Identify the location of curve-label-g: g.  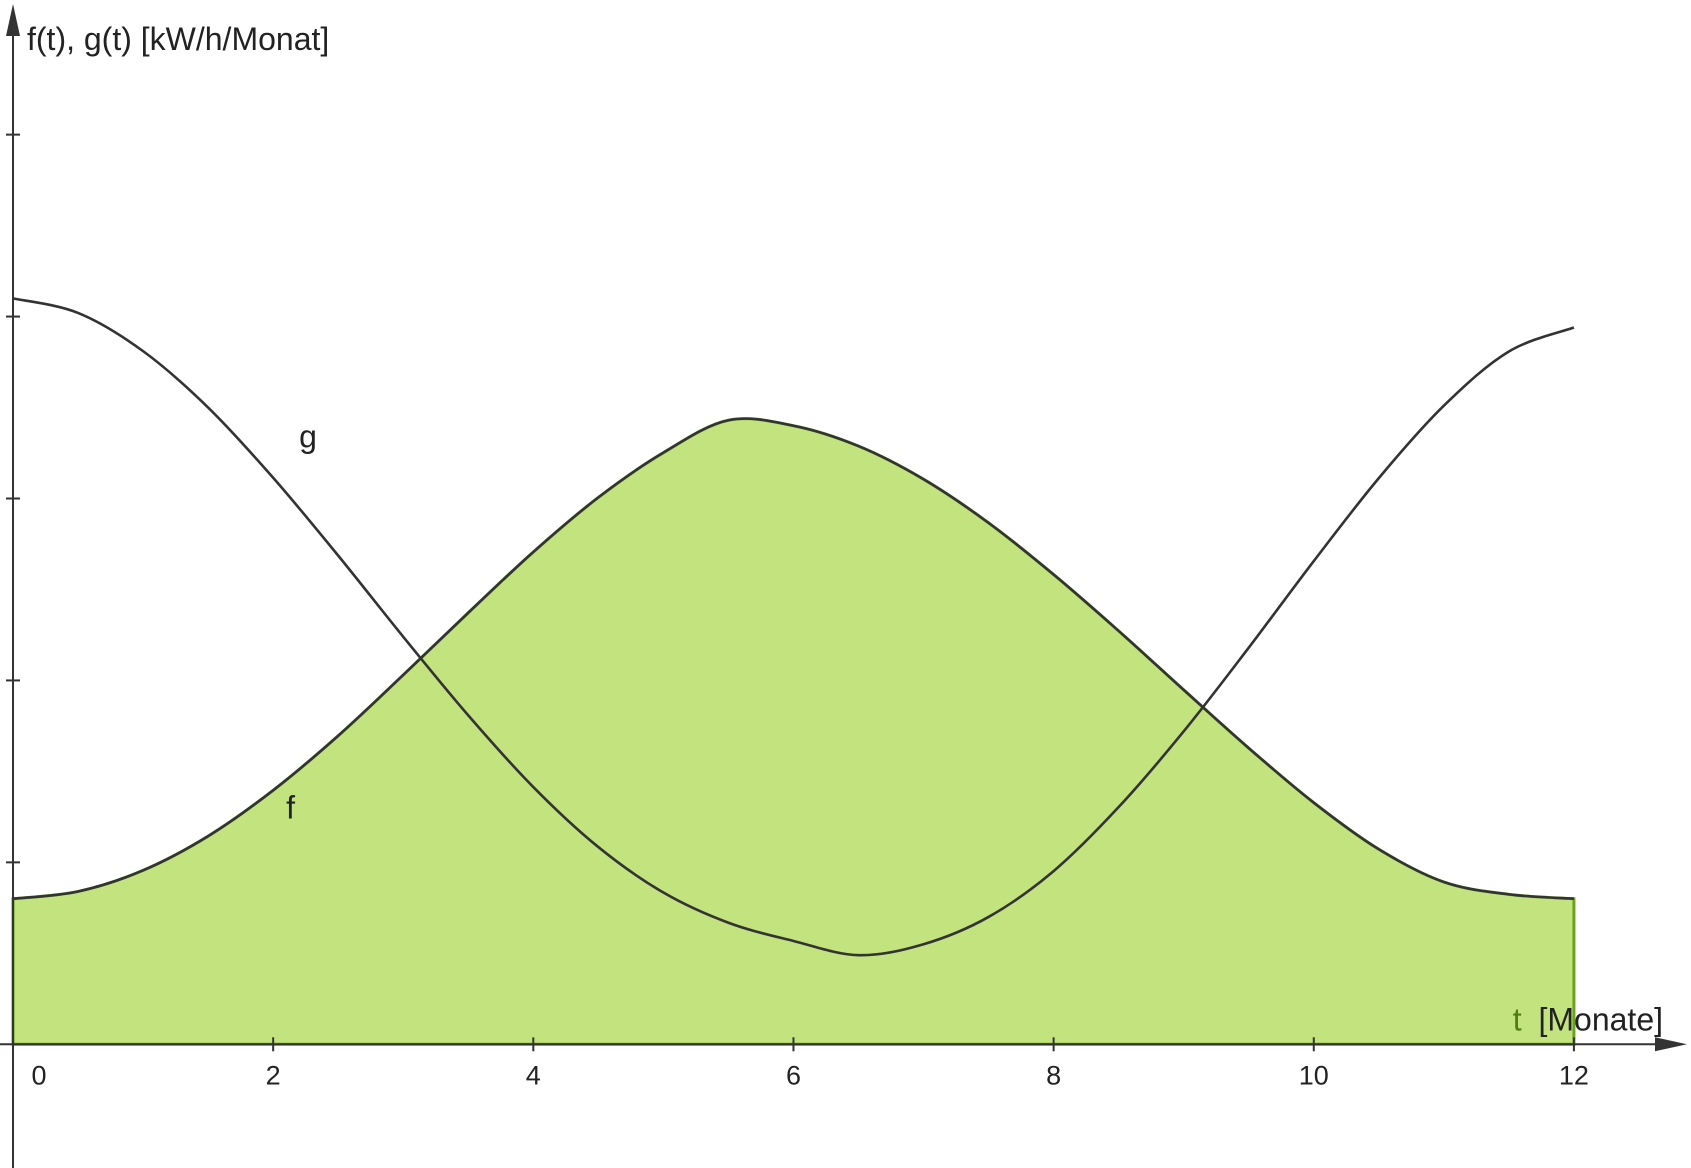
(308, 437).